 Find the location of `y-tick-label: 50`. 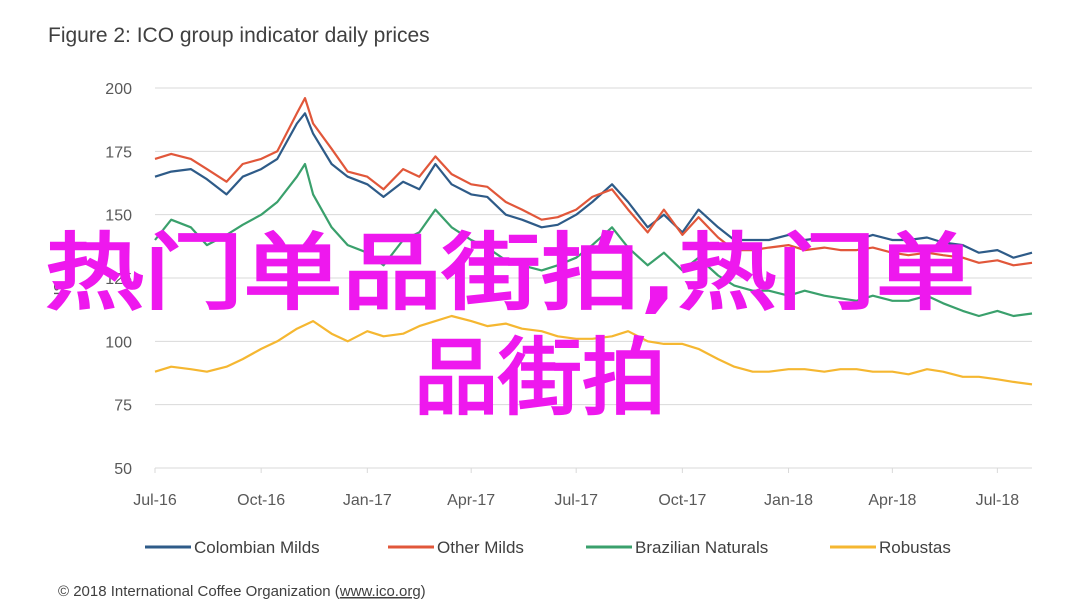

y-tick-label: 50 is located at coordinates (123, 469).